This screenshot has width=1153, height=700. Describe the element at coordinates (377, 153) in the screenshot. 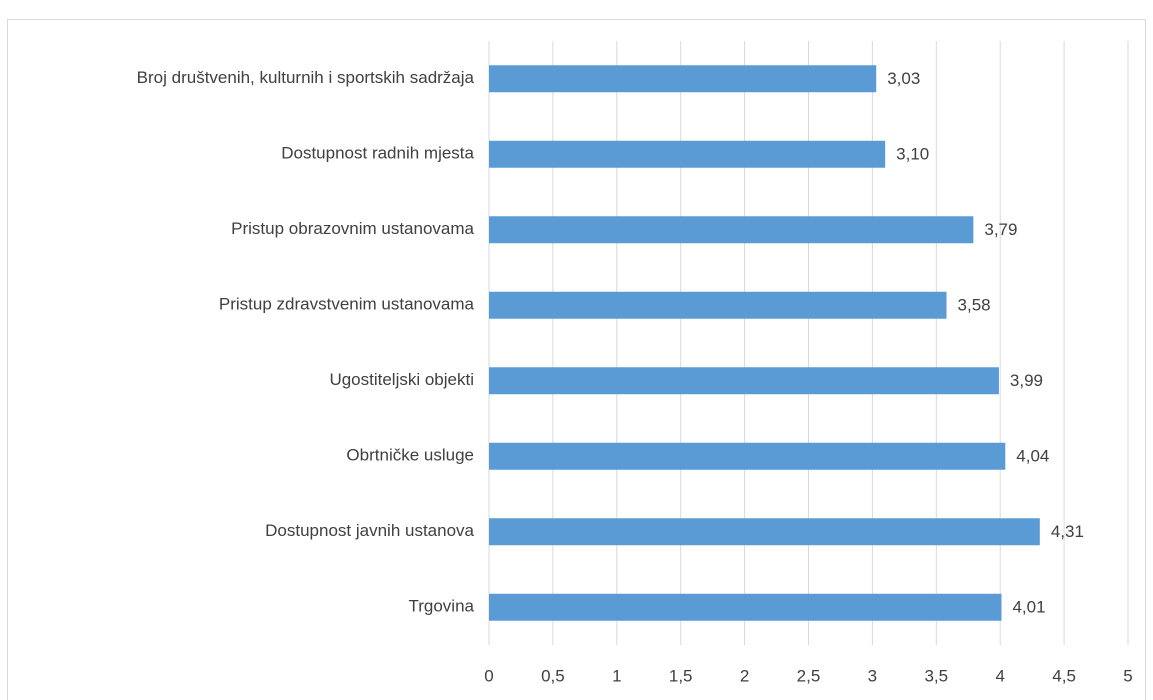

I see `y-tick-label: Dostupnost radnih mjesta` at that location.